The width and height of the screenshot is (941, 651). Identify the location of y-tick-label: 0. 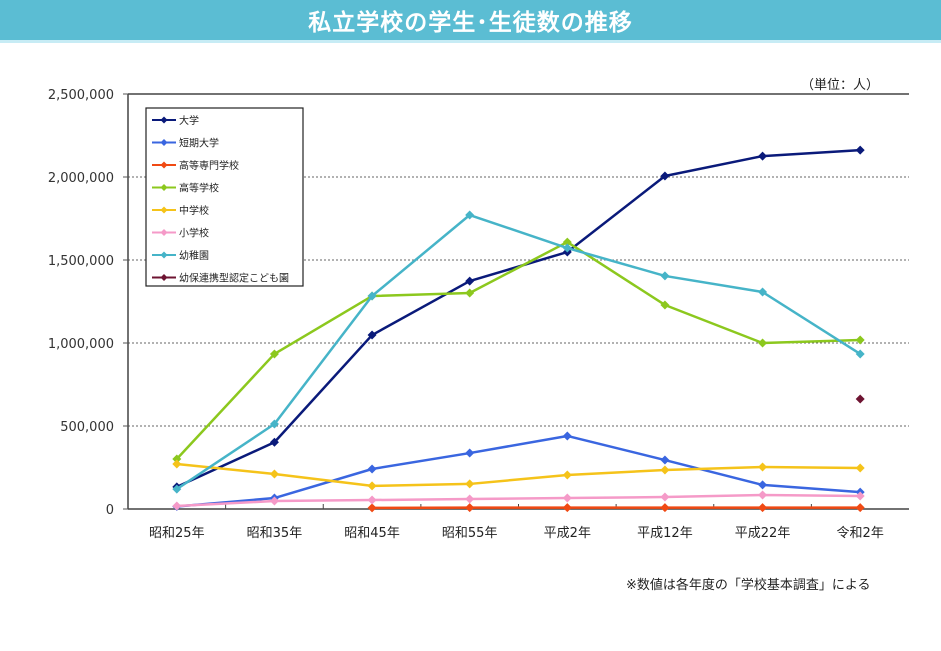
(110, 510).